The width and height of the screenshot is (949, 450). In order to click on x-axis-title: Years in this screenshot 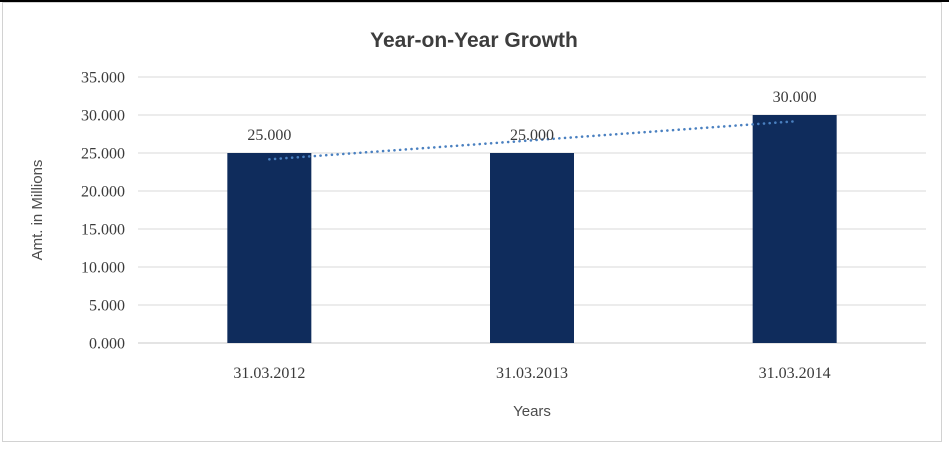, I will do `click(532, 411)`.